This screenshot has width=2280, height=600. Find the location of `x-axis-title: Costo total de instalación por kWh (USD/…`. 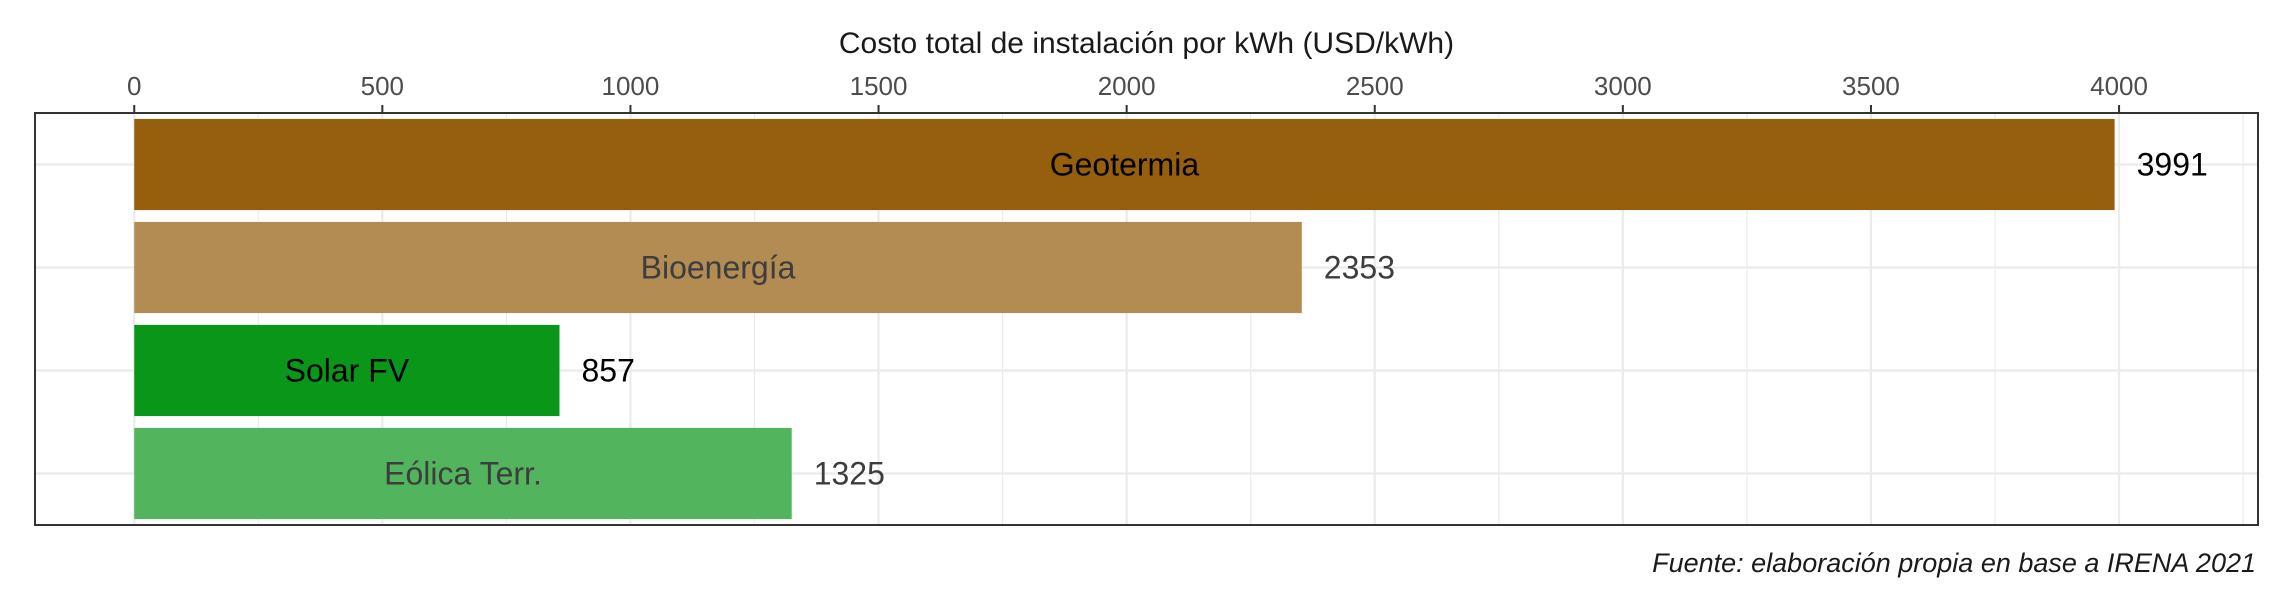

x-axis-title: Costo total de instalación por kWh (USD/… is located at coordinates (1146, 43).